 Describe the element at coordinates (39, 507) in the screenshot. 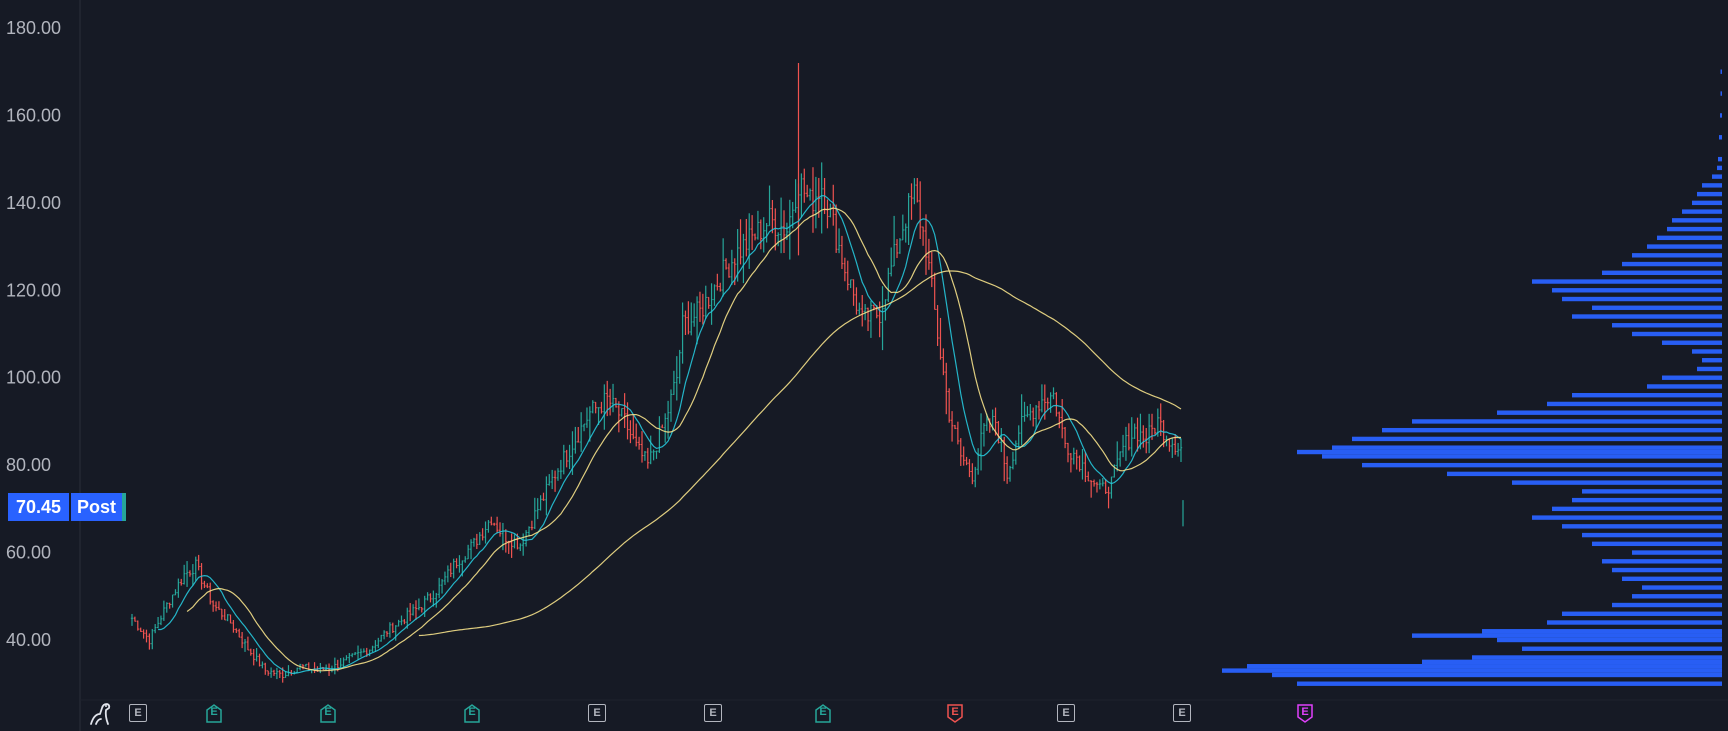

I see `last-price-value: 70.45` at that location.